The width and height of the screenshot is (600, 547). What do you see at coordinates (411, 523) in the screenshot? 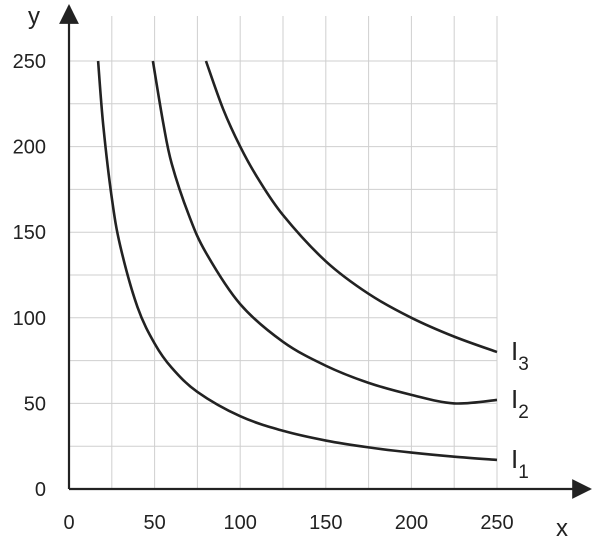
I see `x-tick-label: 200` at bounding box center [411, 523].